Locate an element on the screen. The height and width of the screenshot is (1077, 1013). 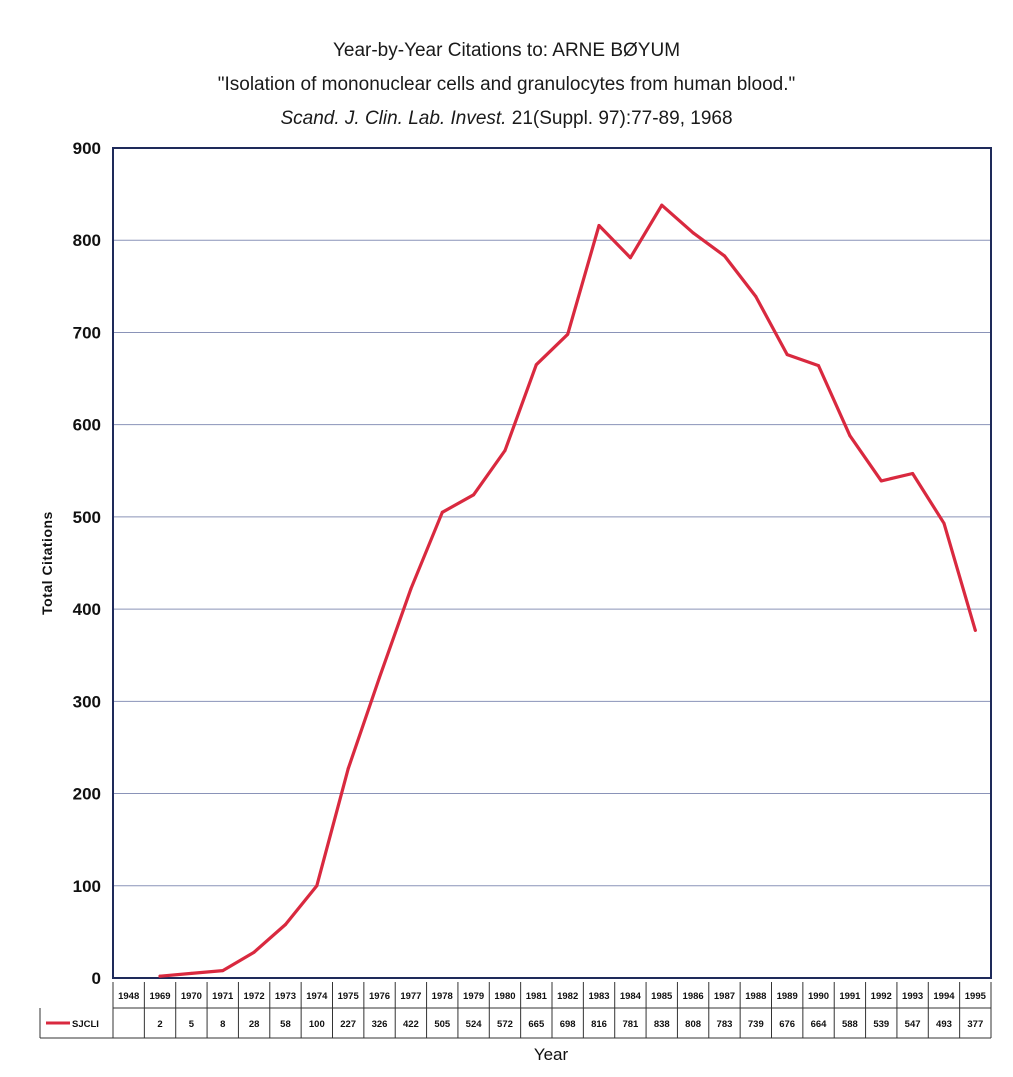
data-label: 739 is located at coordinates (756, 1024).